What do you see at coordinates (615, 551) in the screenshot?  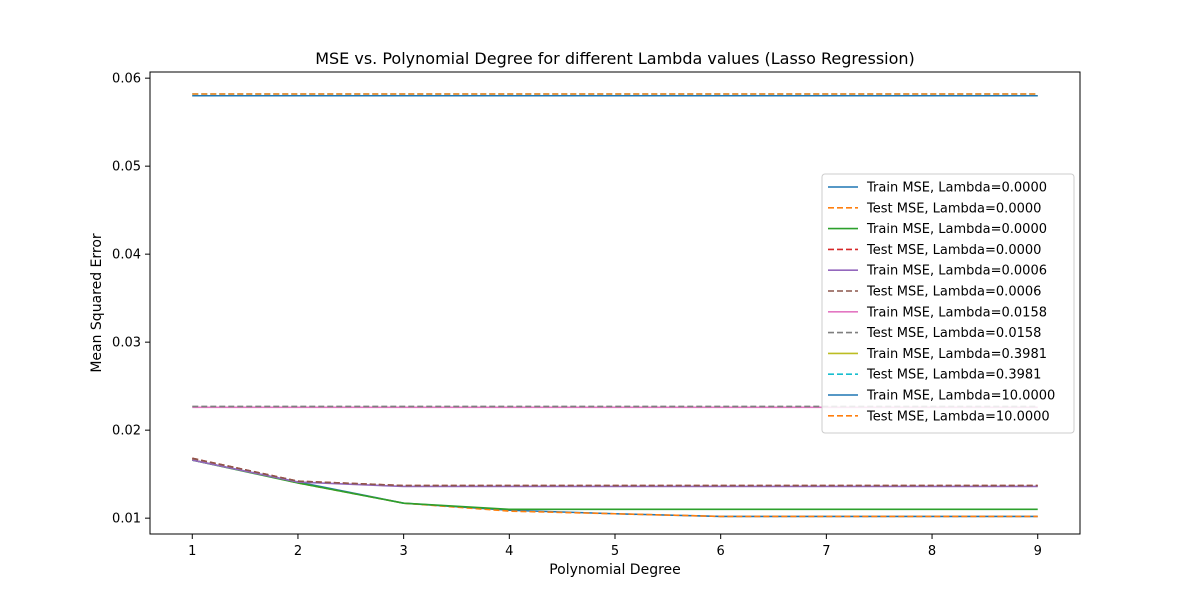 I see `x-tick-label: 5` at bounding box center [615, 551].